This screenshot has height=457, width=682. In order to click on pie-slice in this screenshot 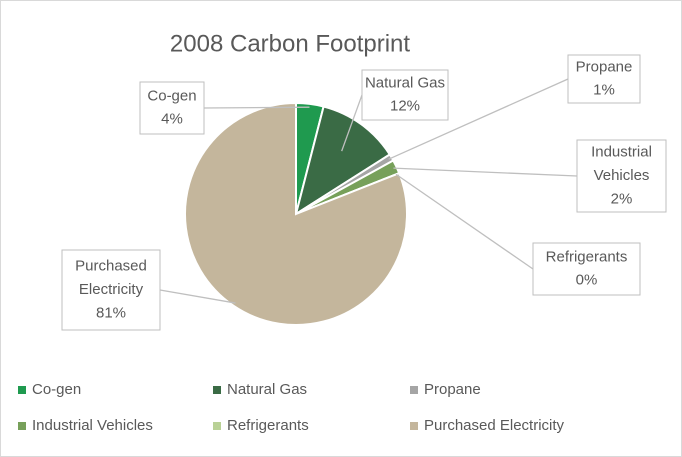, I will do `click(343, 161)`.